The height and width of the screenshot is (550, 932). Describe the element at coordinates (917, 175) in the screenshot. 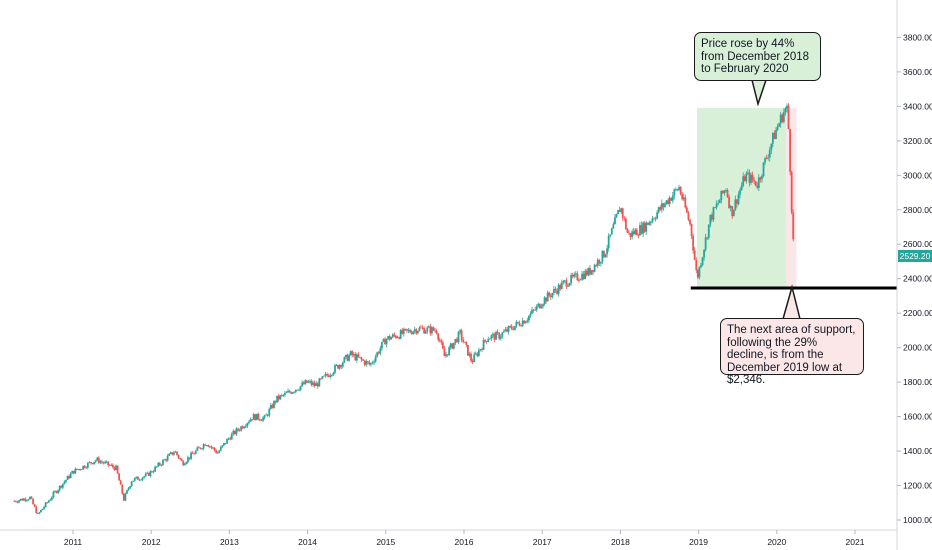

I see `y-tick-label: 3000.00` at that location.